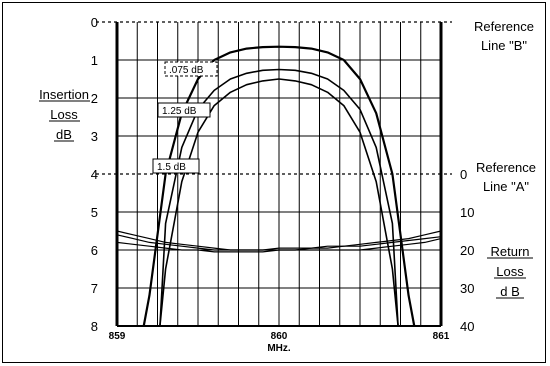  I want to click on return-loss-curves, so click(279, 241).